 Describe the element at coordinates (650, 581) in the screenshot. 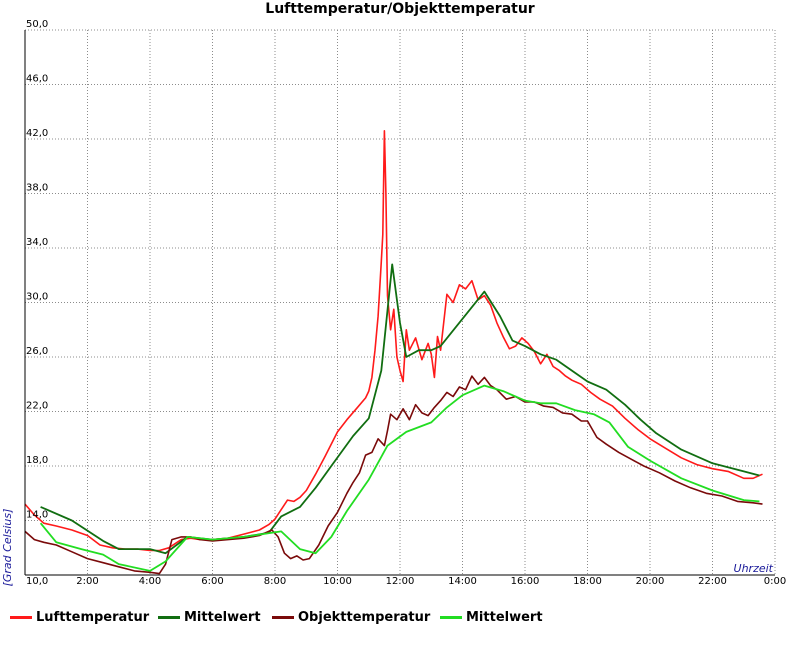

I see `x-tick-label: 20:00` at that location.